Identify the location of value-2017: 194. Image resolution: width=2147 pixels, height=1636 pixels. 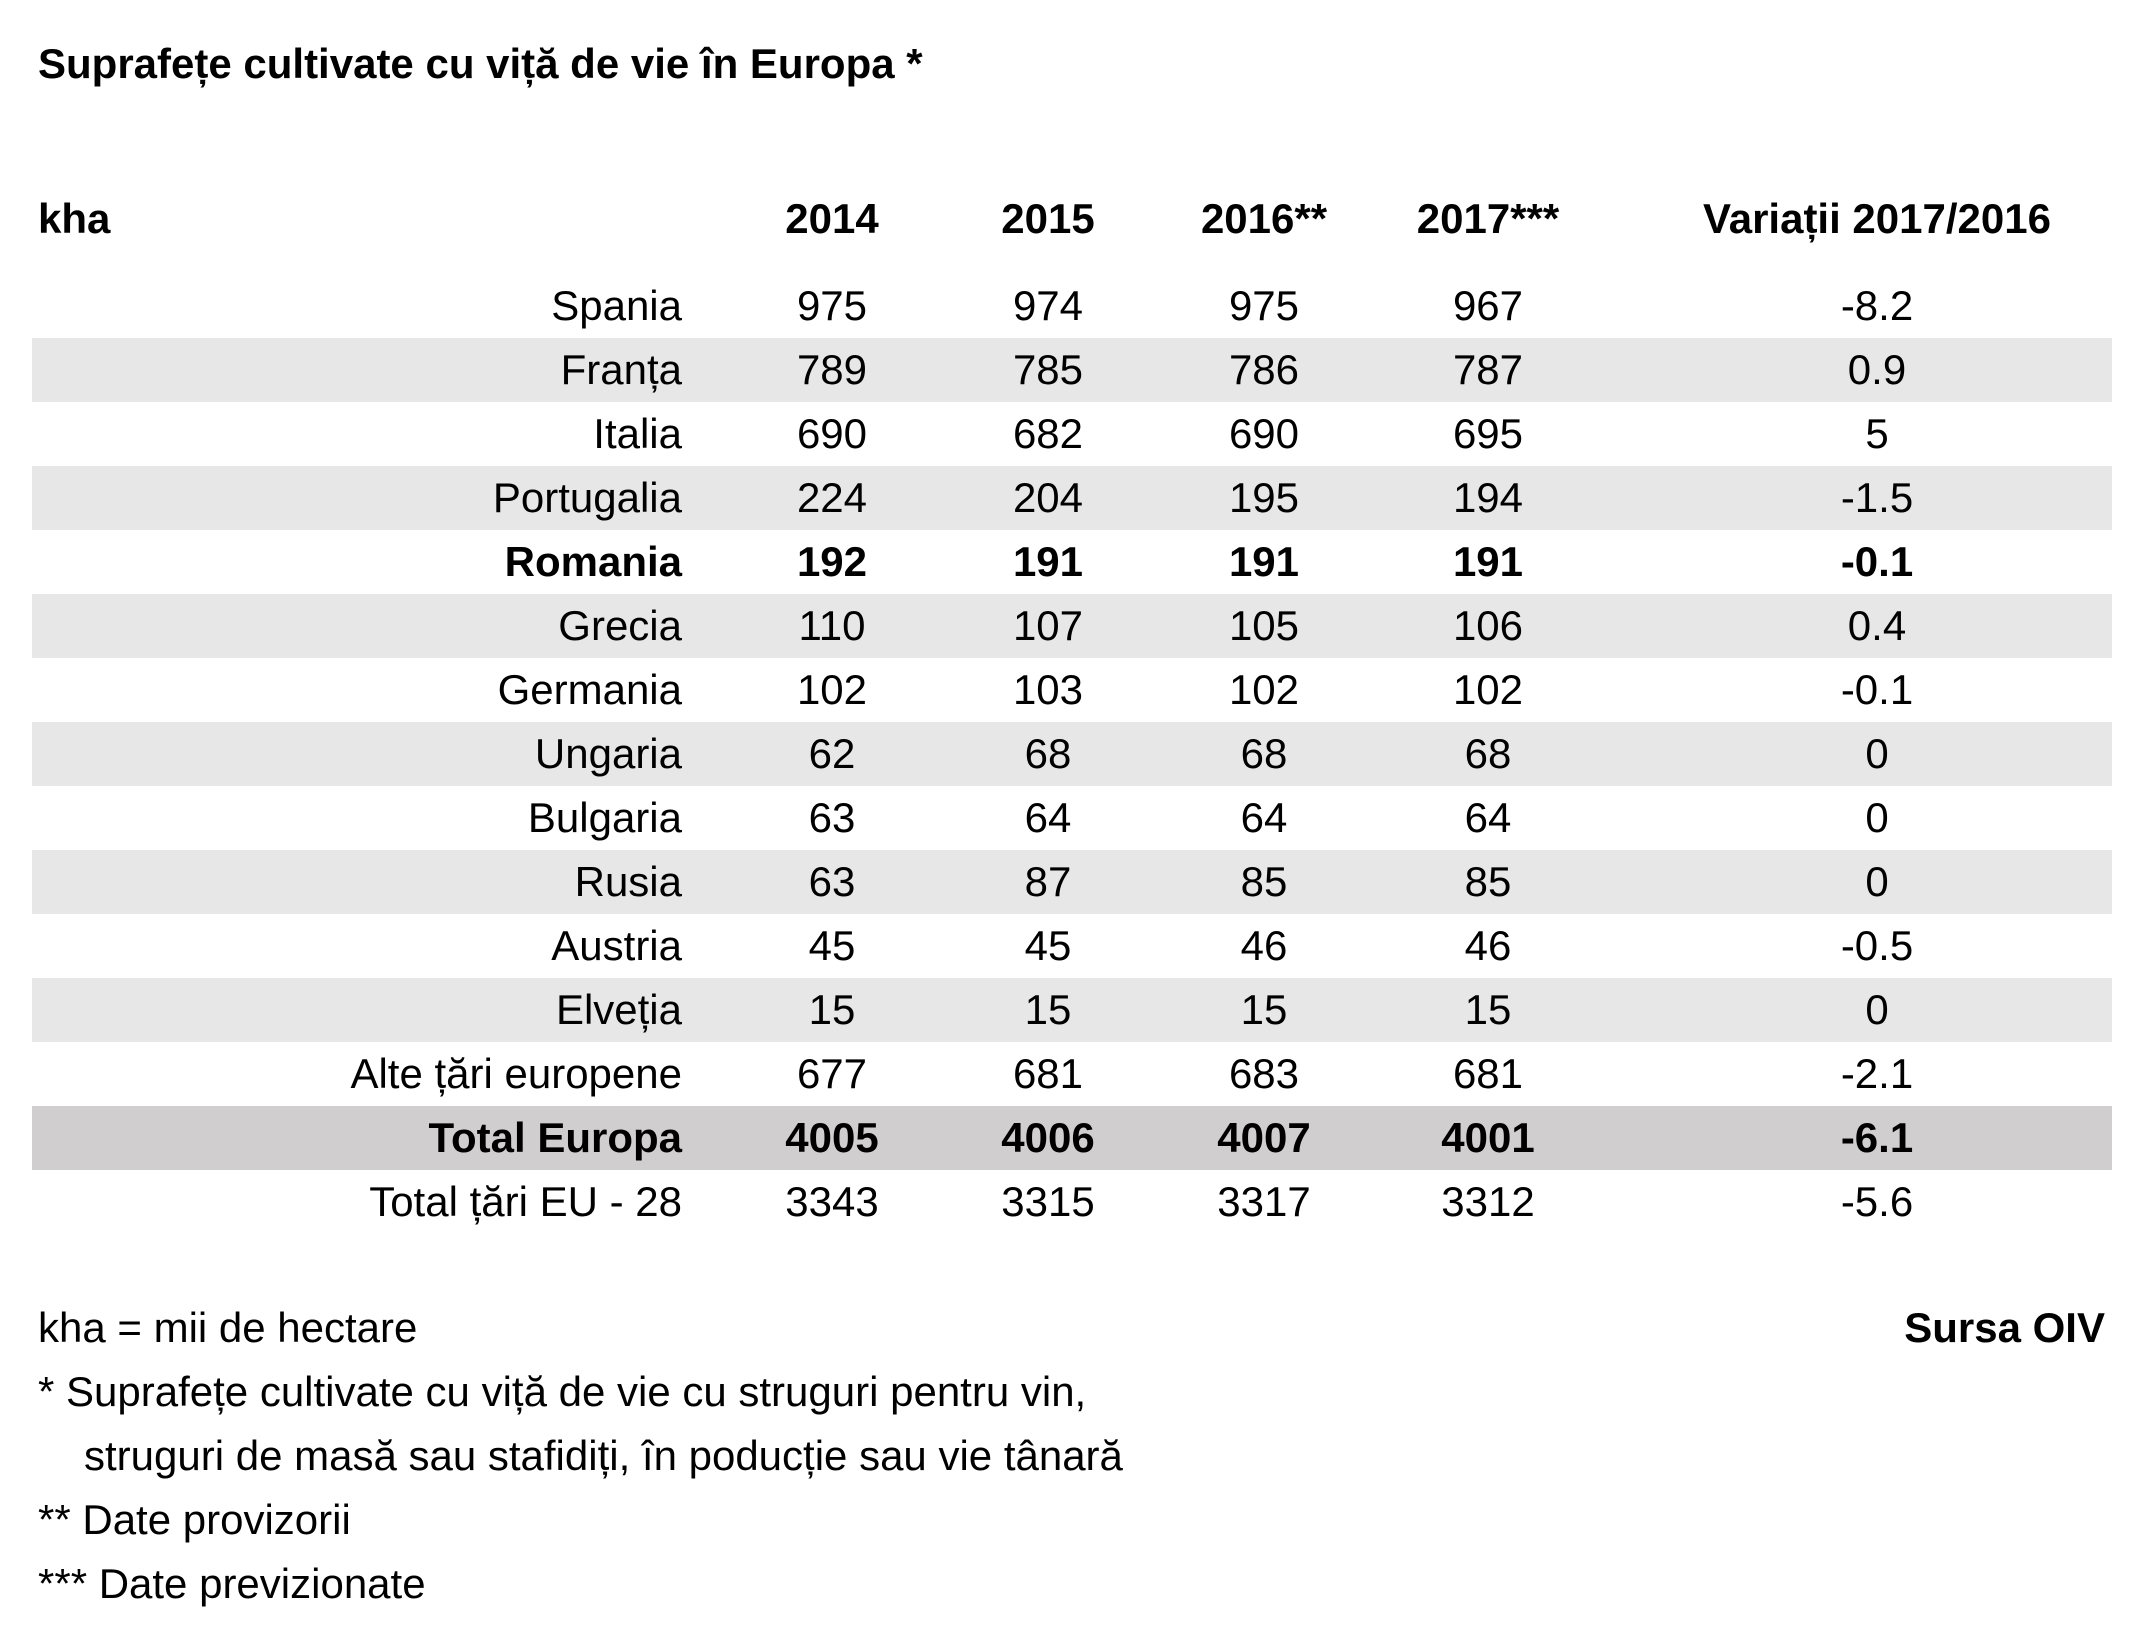
(1488, 497).